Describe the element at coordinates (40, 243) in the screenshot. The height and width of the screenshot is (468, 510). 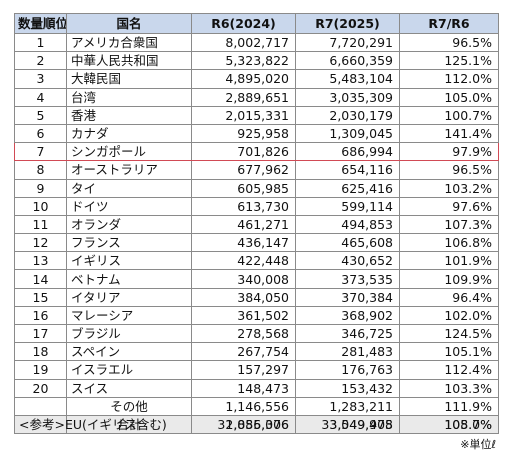
I see `rank-cell: 12` at that location.